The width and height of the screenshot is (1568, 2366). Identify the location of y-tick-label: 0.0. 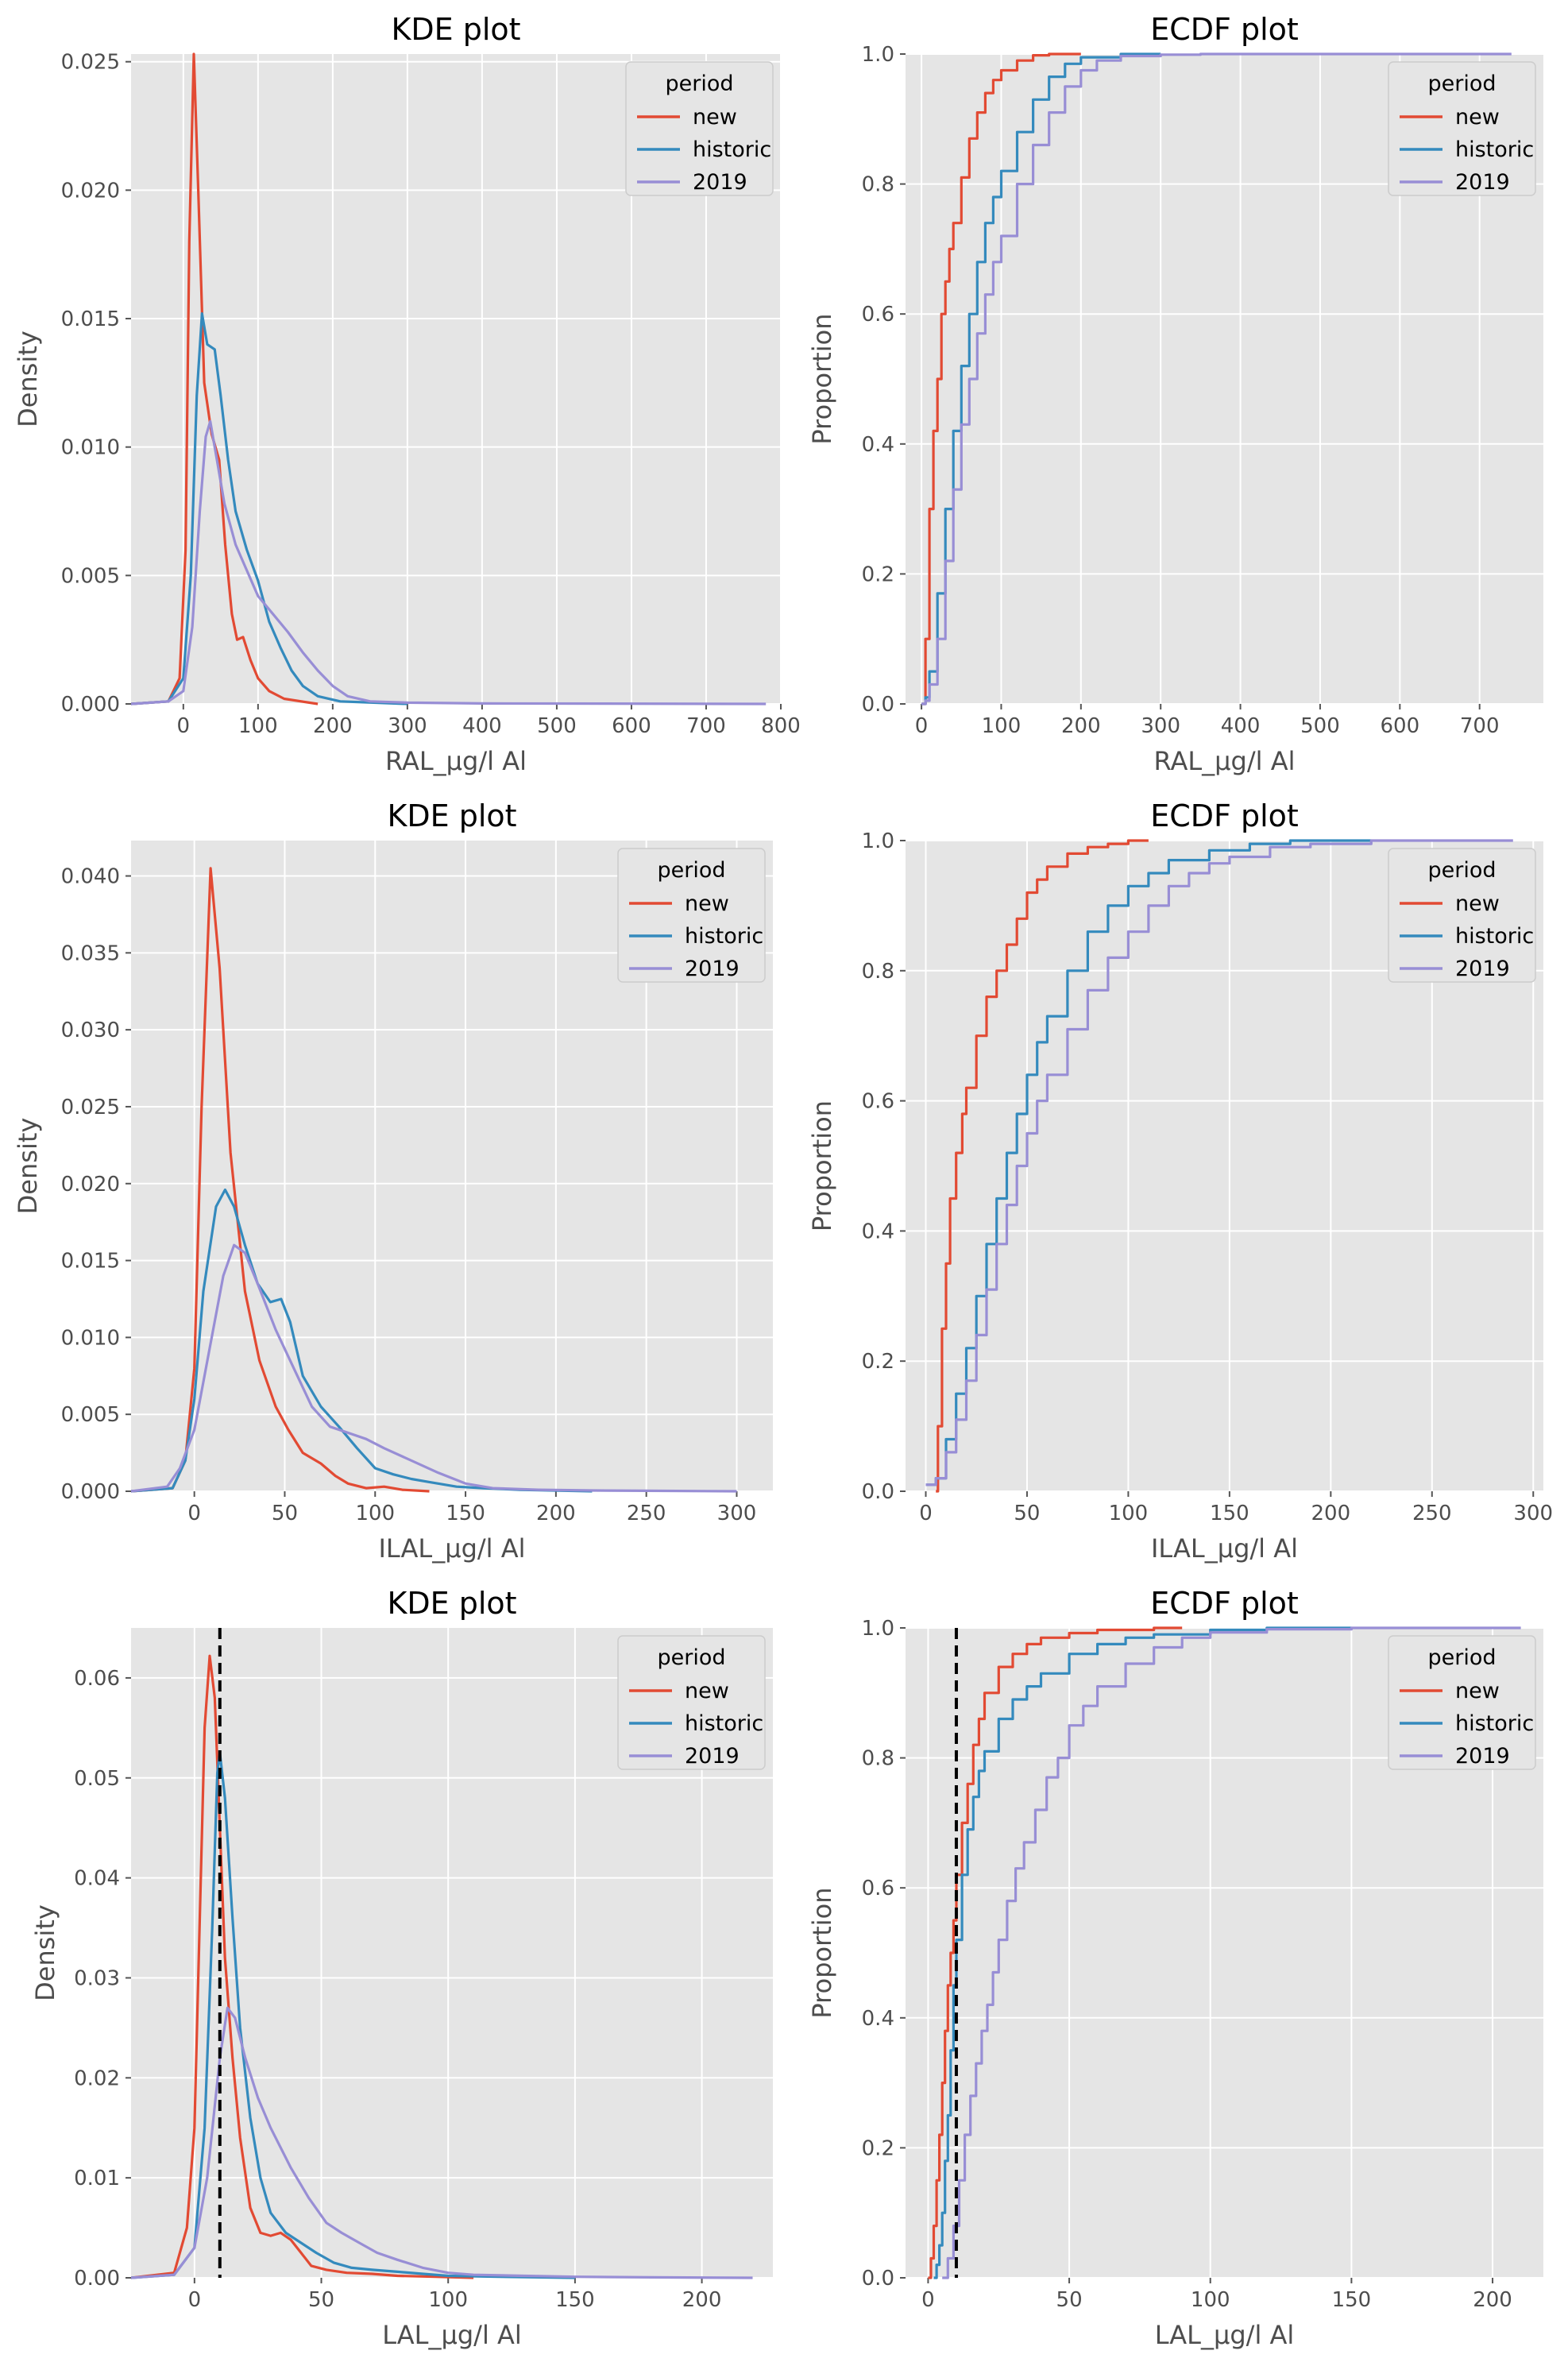
(878, 705).